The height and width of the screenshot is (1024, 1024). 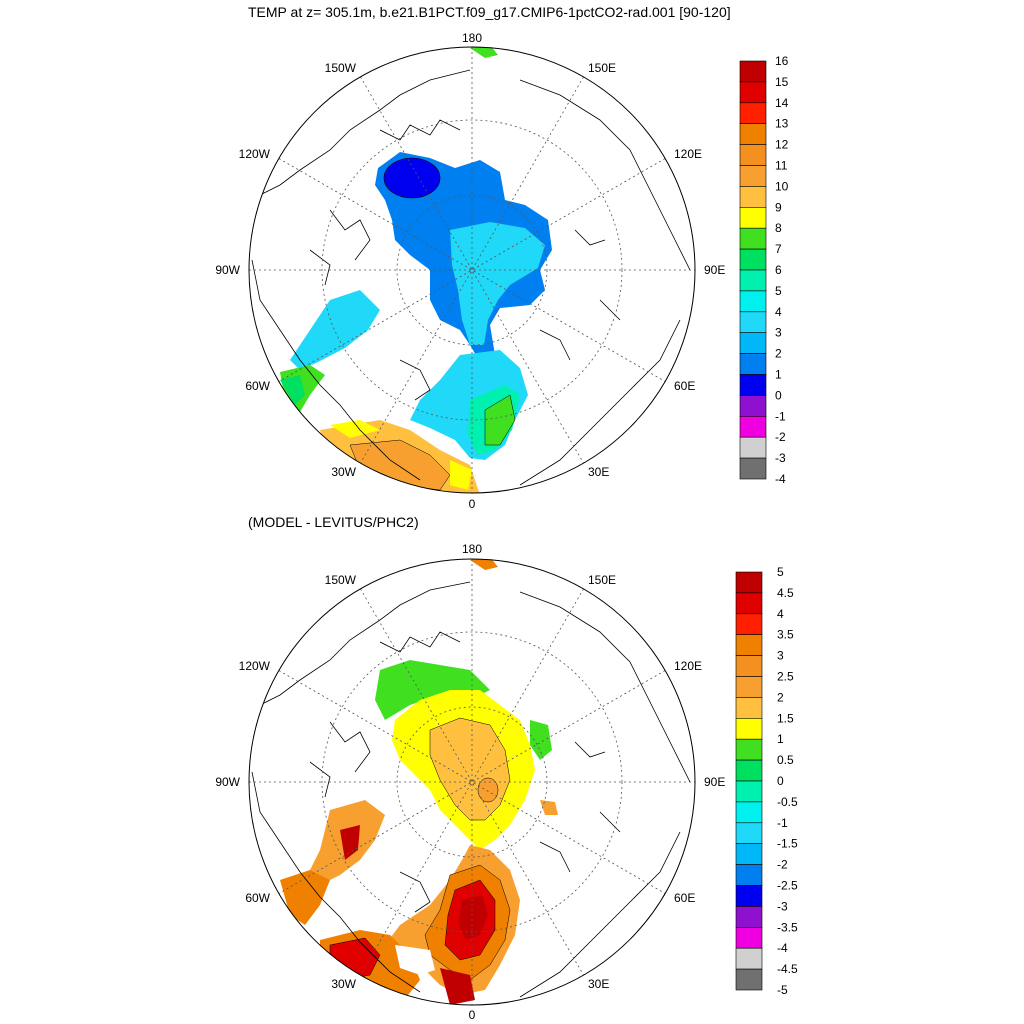 I want to click on top-colorbar-label: 14, so click(x=782, y=103).